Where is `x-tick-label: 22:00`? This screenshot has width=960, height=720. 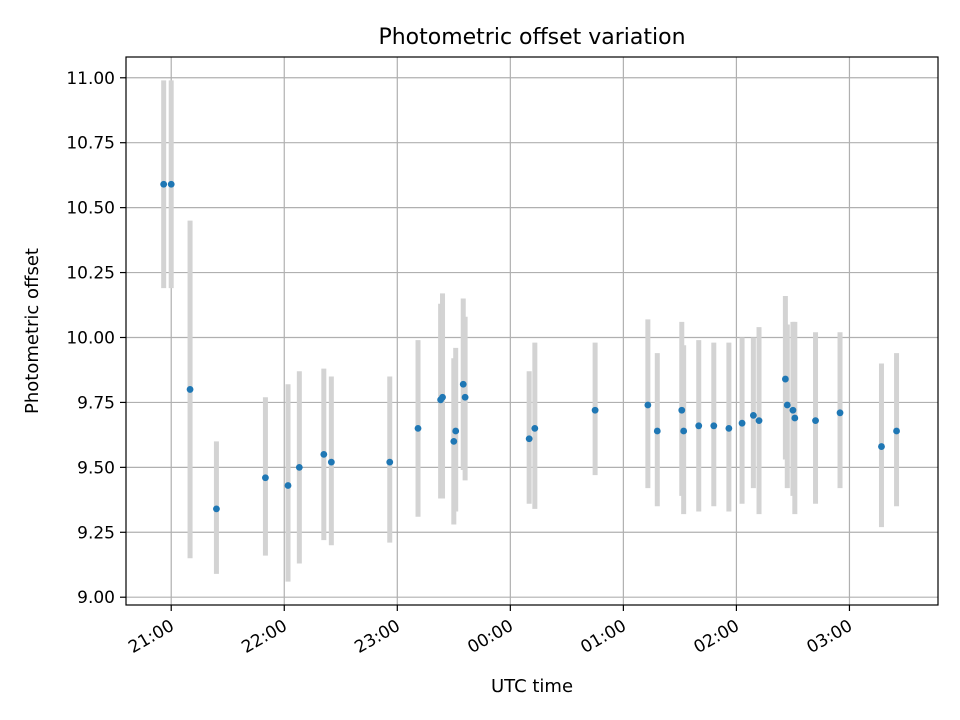 x-tick-label: 22:00 is located at coordinates (264, 637).